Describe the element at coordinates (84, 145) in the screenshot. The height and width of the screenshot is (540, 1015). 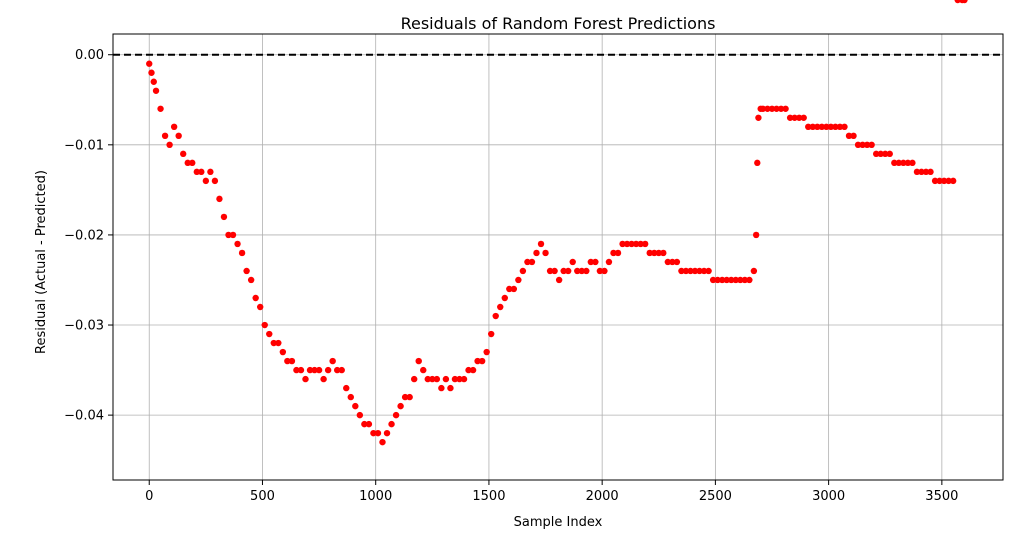
I see `y-tick-label: −0.01` at that location.